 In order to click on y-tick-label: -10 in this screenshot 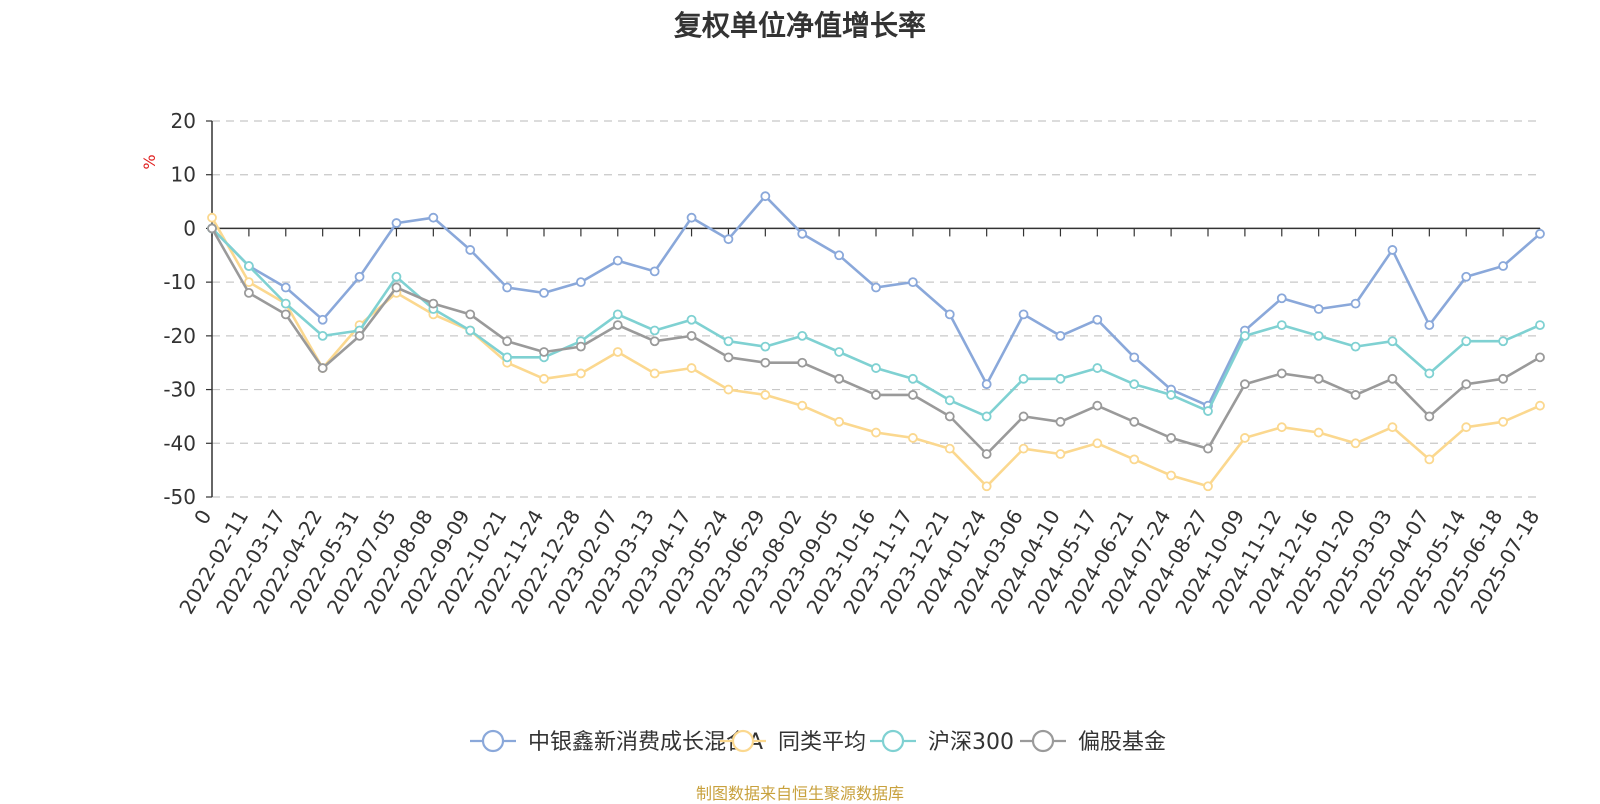, I will do `click(179, 282)`.